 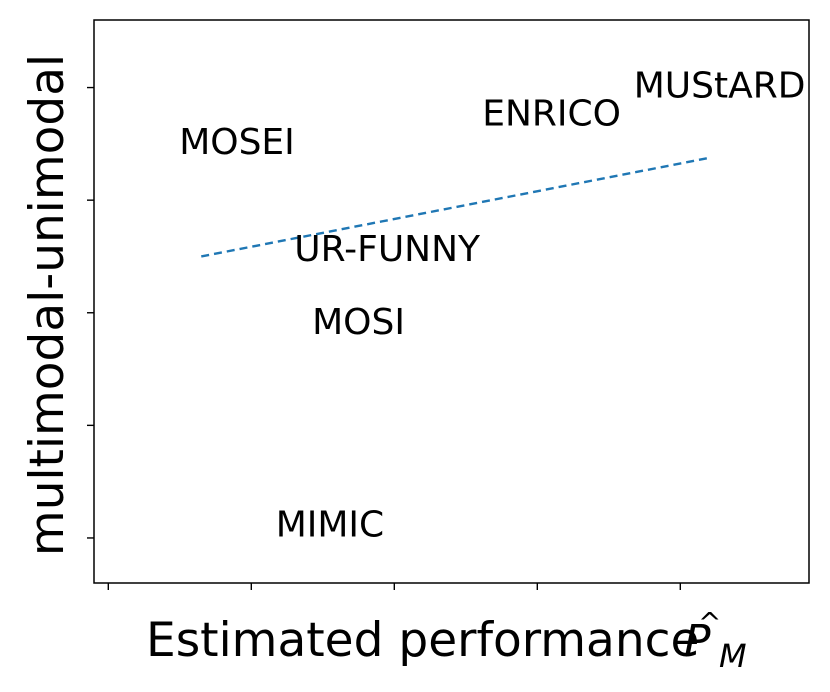 I want to click on x-axis-math-accent: ^, so click(x=709, y=622).